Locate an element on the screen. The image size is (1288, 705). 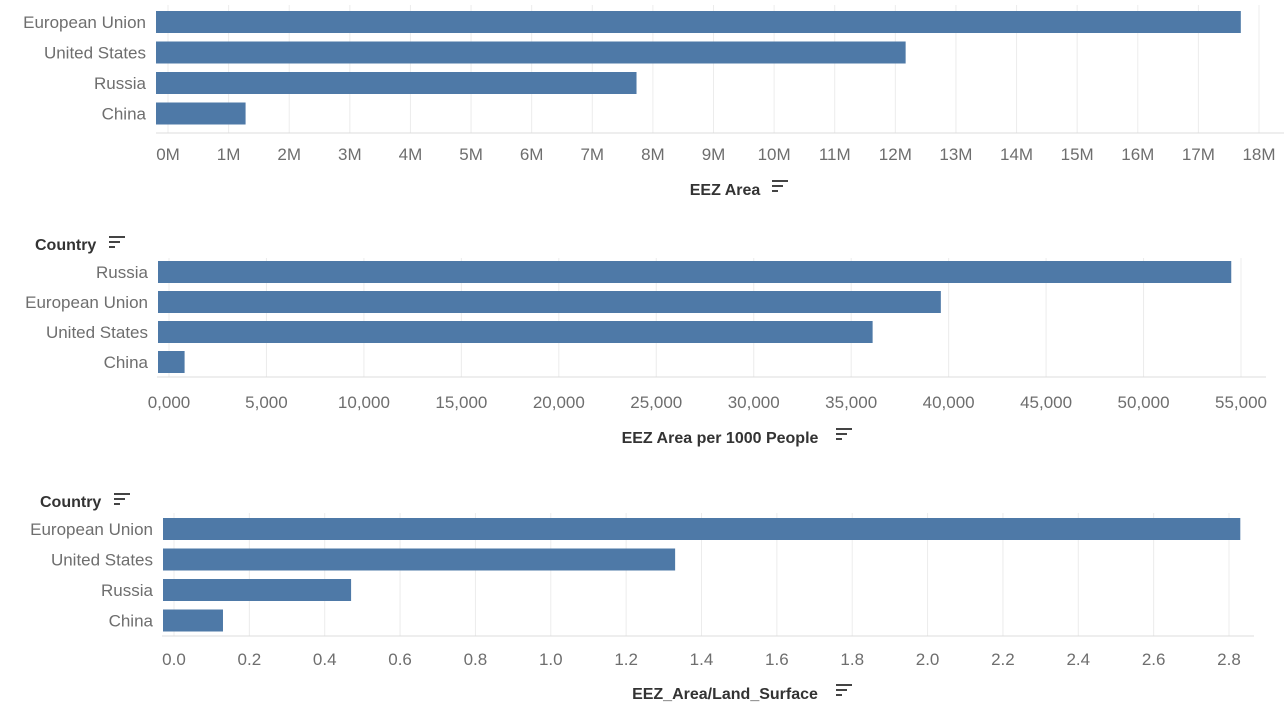
x-tick-label: 35,000 is located at coordinates (851, 402).